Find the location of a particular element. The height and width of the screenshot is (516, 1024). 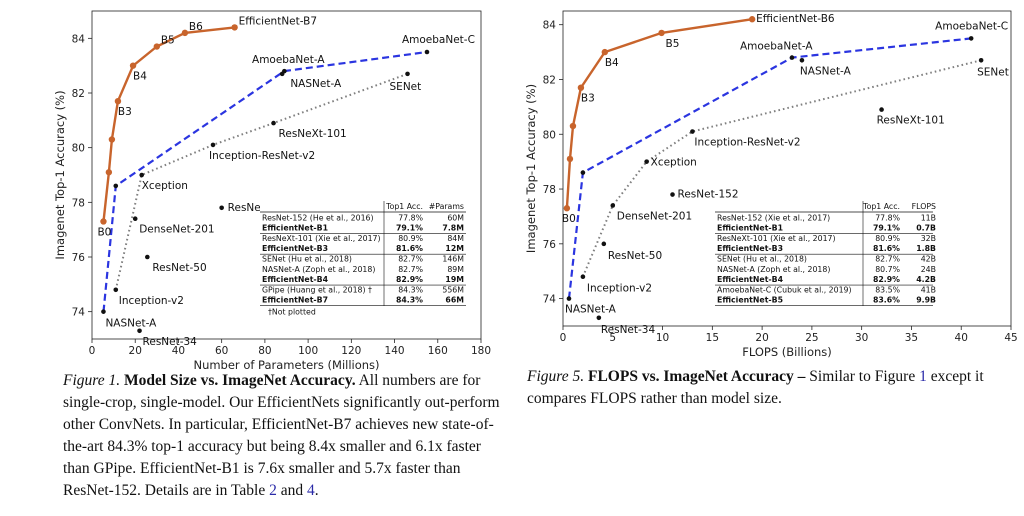

table-model-cell: NASNet-A (Zoph et al., 2018) is located at coordinates (318, 269).